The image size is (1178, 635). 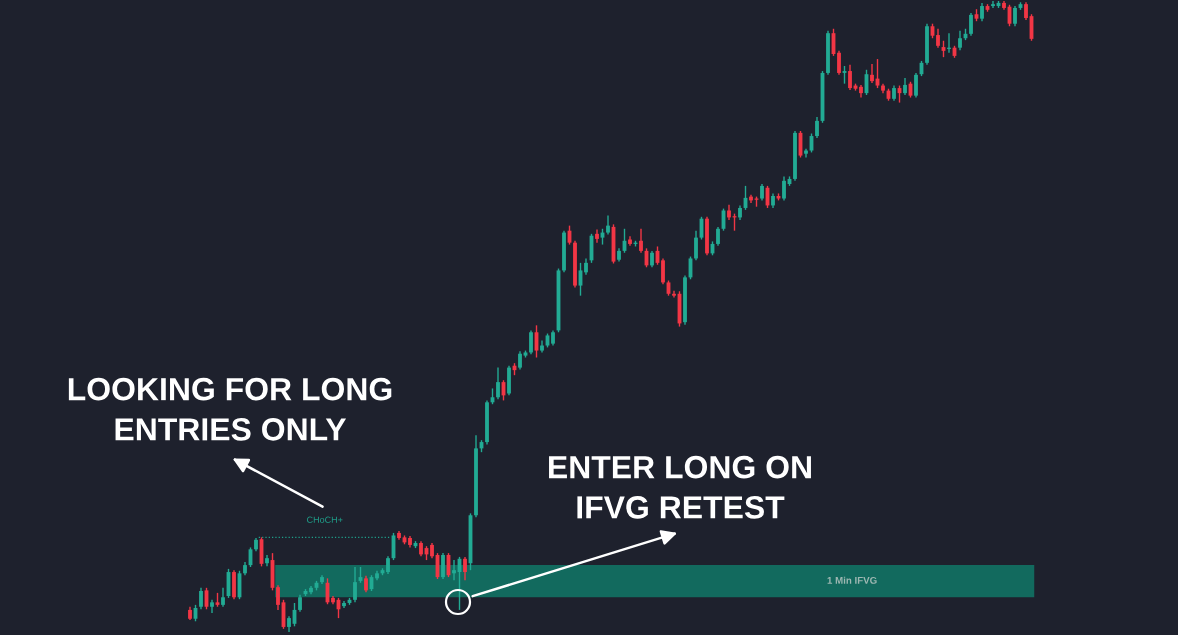 I want to click on ref-line-label: CHoCH+, so click(x=325, y=519).